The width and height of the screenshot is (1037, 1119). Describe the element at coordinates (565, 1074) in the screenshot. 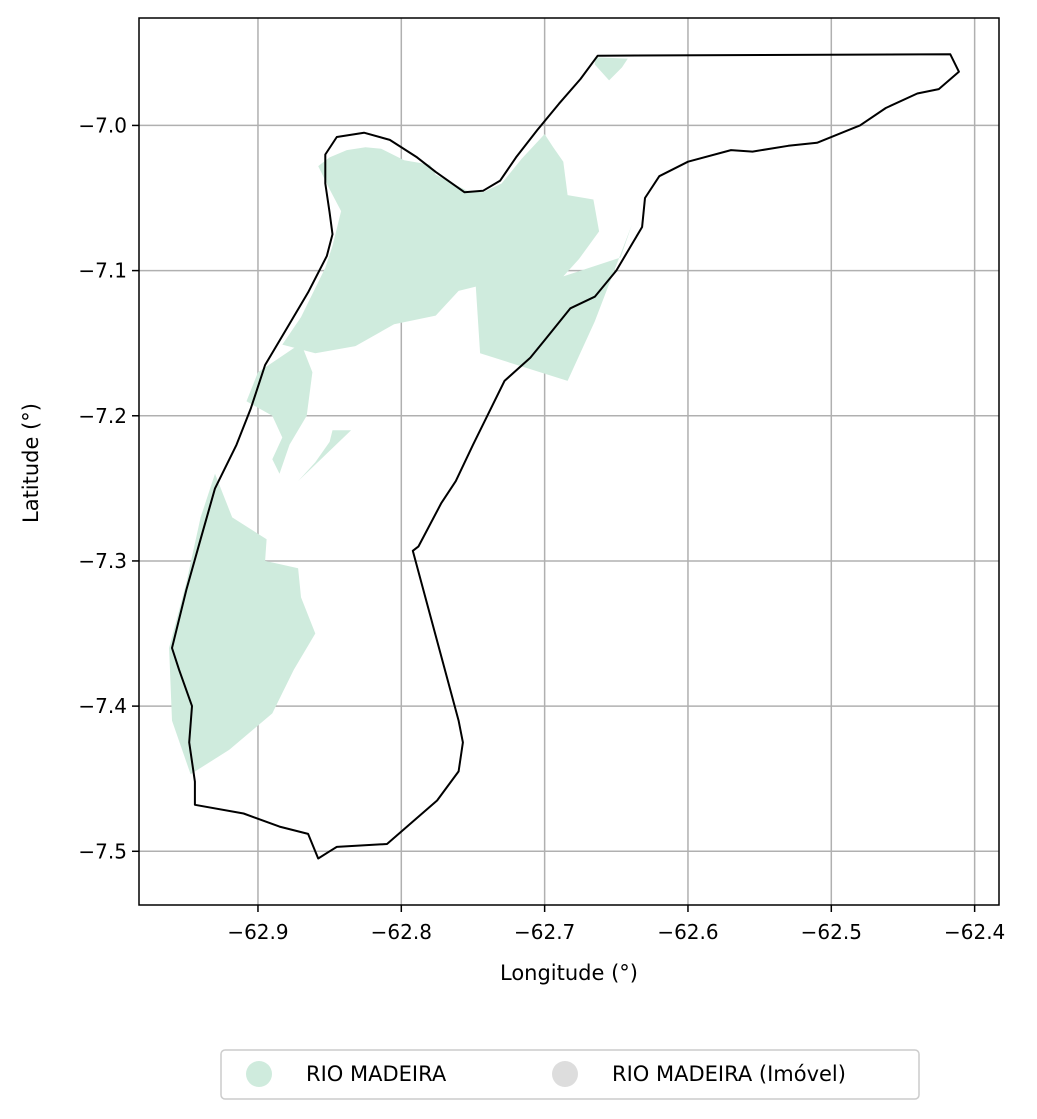

I see `legend-marker-rio-madeira-imovel` at that location.